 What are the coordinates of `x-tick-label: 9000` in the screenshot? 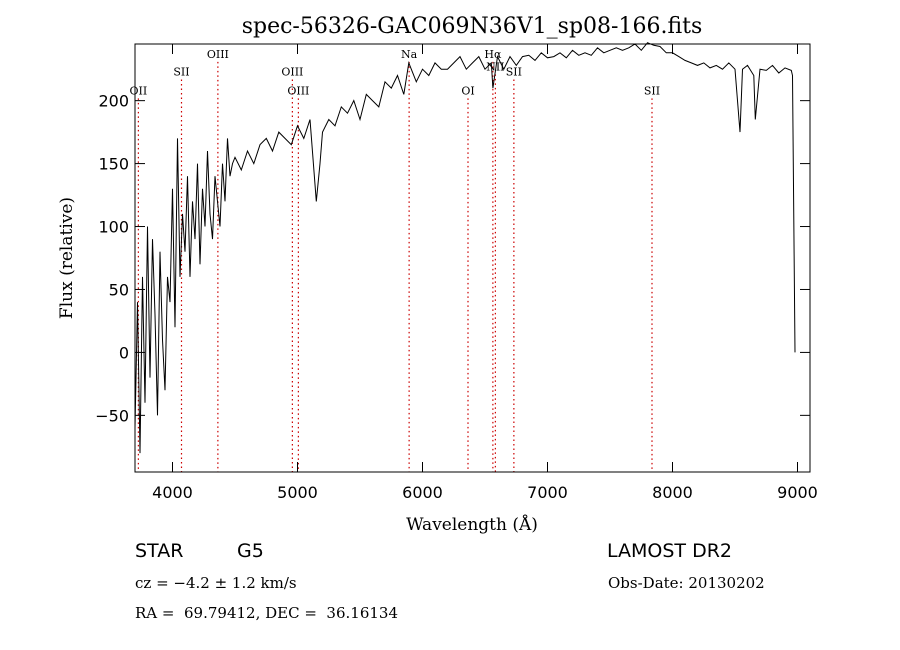 It's located at (797, 492).